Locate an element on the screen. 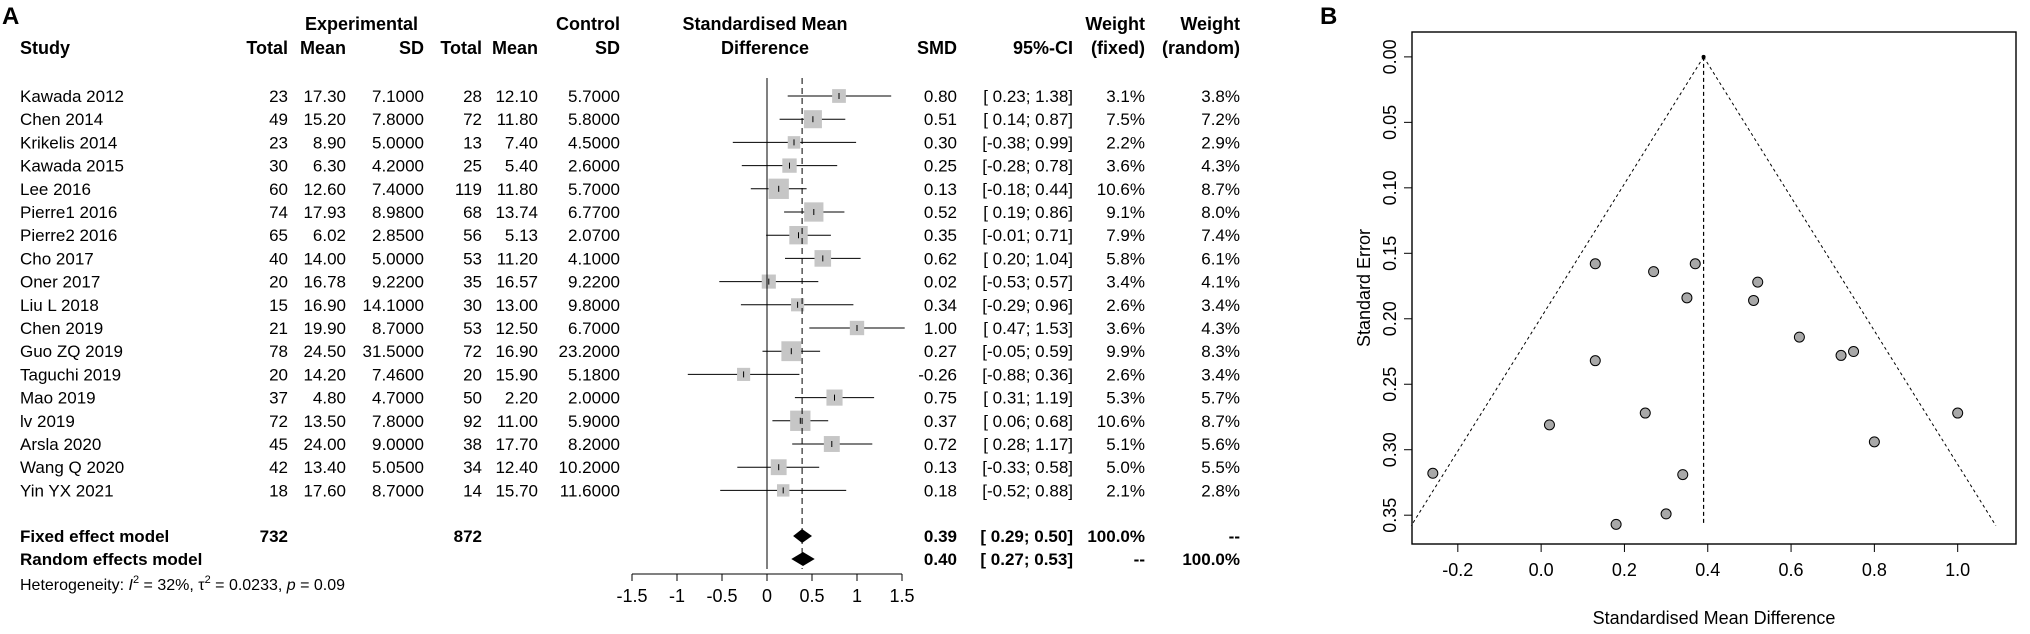 This screenshot has width=2030, height=634. mean-exp: 13.40 is located at coordinates (324, 467).